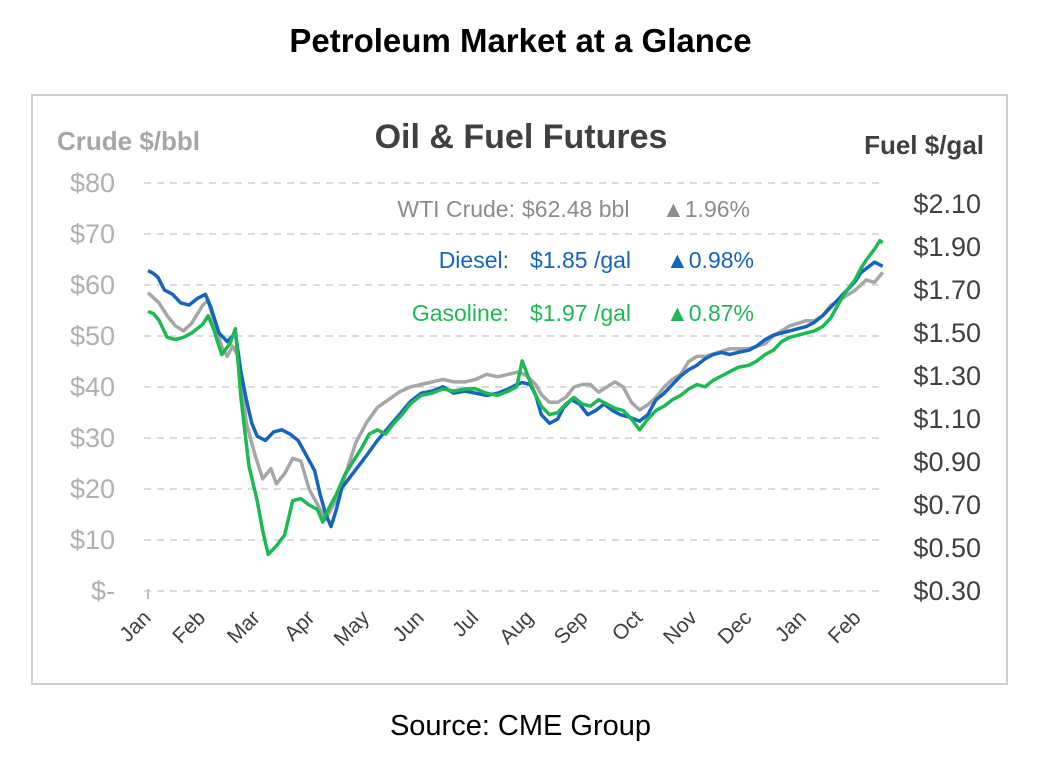  I want to click on right-axis-label: Fuel $/gal, so click(924, 145).